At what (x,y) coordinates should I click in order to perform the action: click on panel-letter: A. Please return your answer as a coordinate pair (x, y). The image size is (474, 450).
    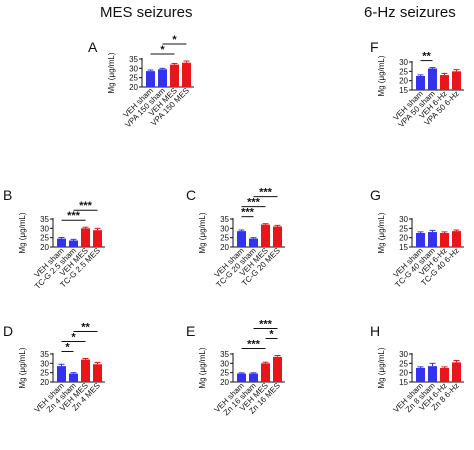
    Looking at the image, I should click on (93, 47).